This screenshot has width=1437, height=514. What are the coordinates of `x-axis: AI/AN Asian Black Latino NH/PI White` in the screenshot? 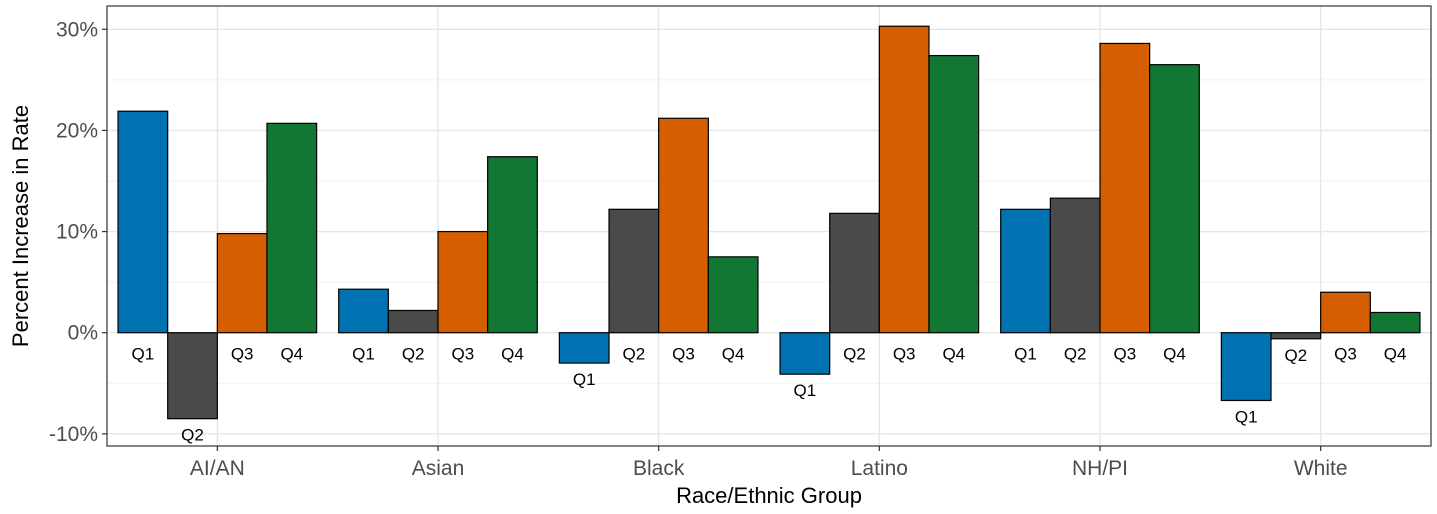 It's located at (769, 463).